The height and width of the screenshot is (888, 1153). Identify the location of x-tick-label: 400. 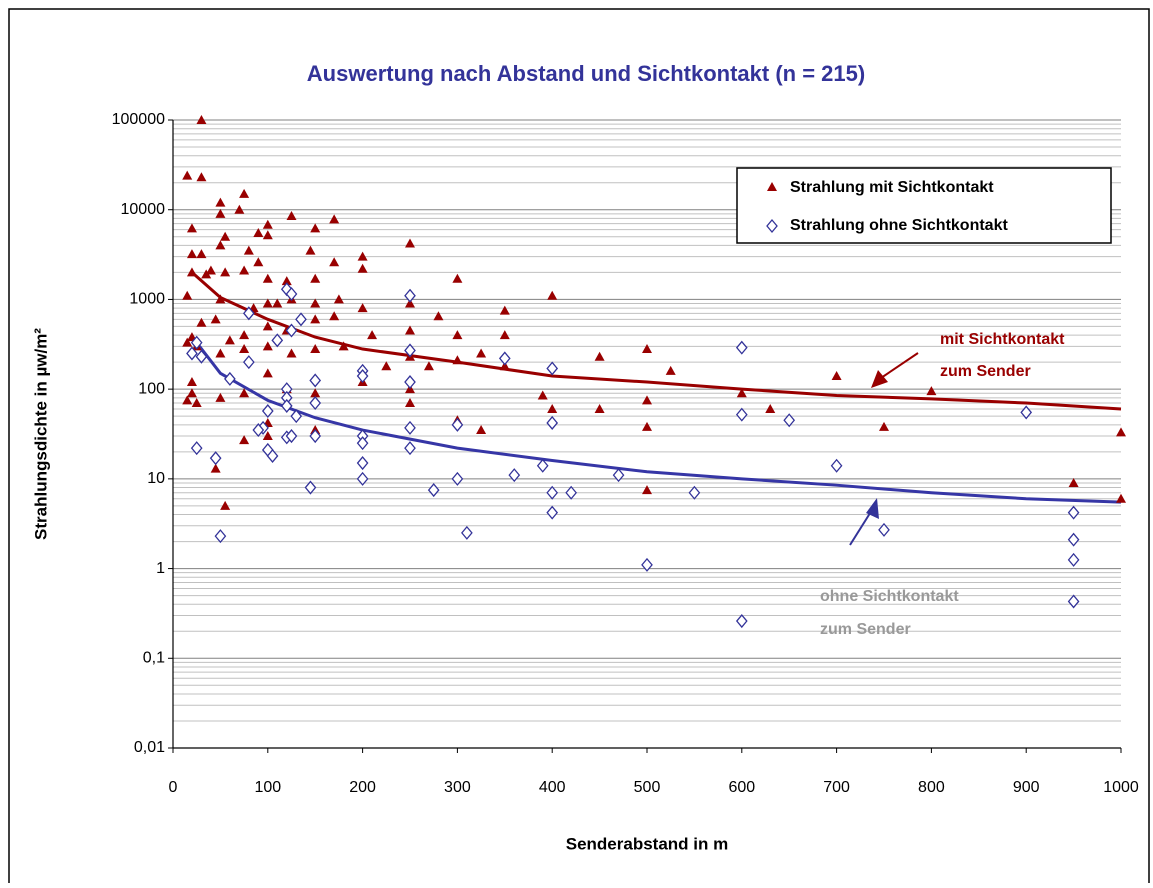
(552, 787).